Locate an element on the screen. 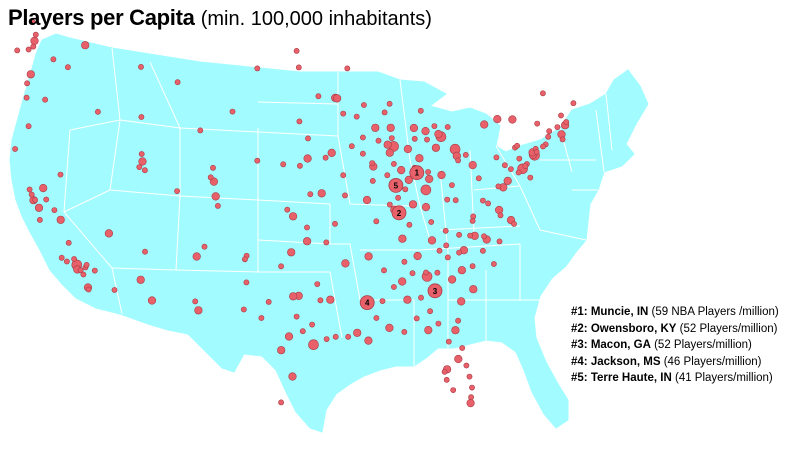  ranked-city-marker: 4 is located at coordinates (367, 303).